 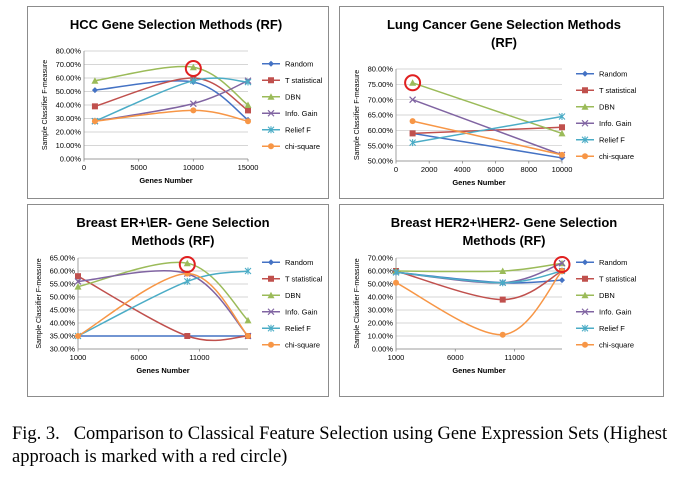 I want to click on chart-title: (RF), so click(x=504, y=42).